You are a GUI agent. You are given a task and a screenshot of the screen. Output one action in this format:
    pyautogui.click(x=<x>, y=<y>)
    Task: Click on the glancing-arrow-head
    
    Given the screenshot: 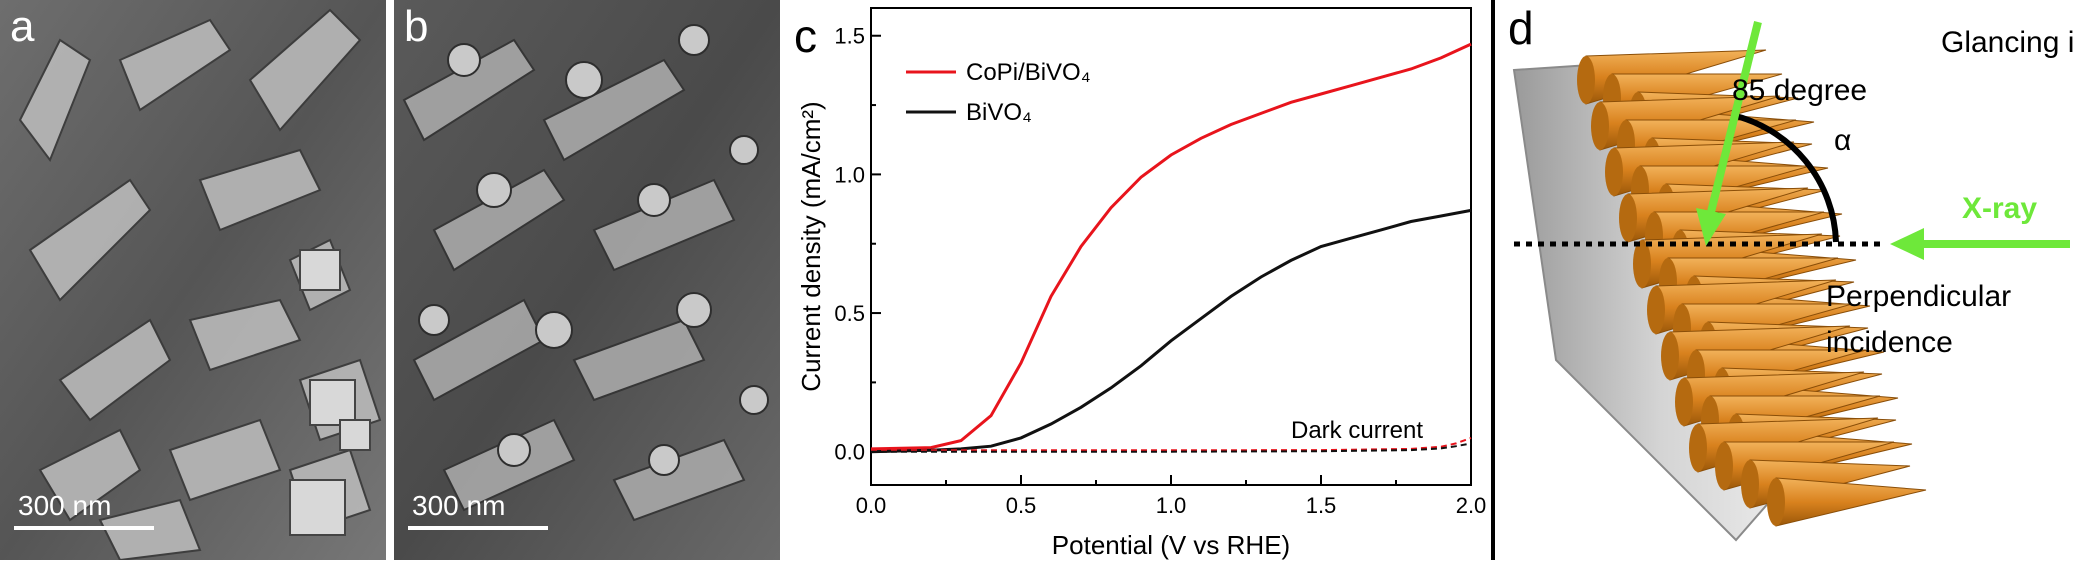 What is the action you would take?
    pyautogui.click(x=1711, y=227)
    